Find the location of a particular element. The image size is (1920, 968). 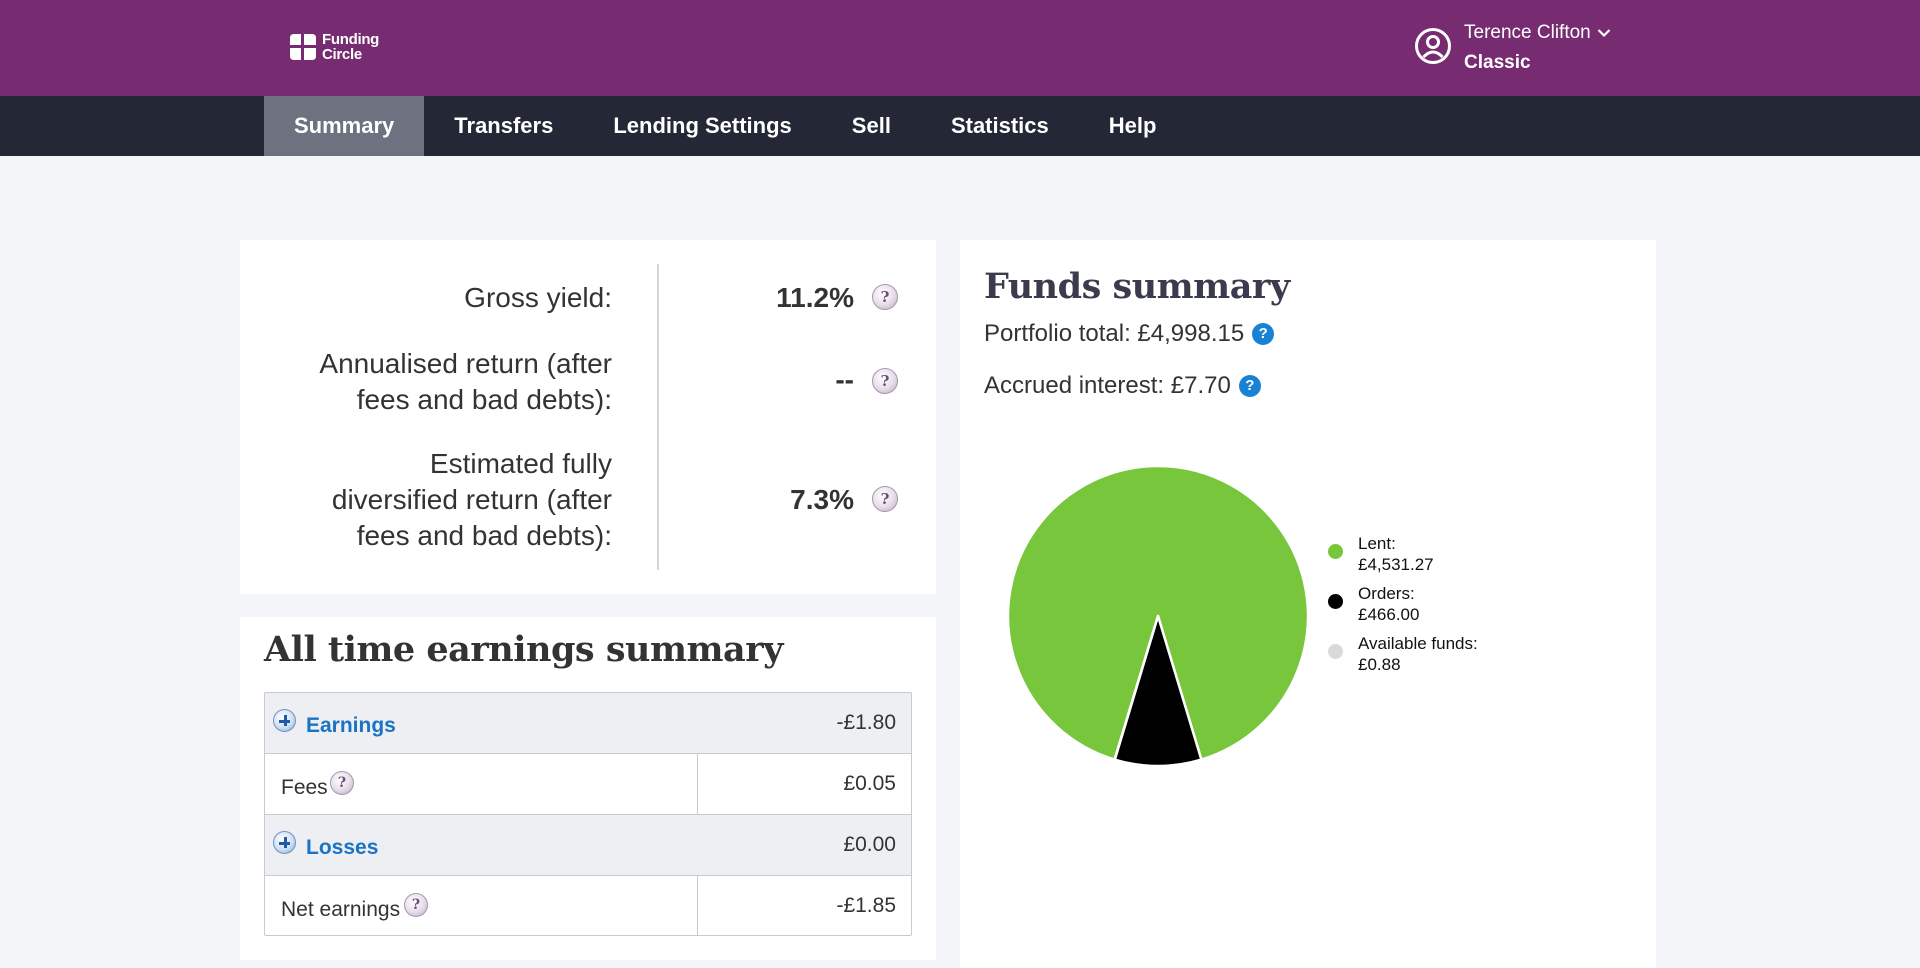

annualised-return-value: -- is located at coordinates (844, 379).